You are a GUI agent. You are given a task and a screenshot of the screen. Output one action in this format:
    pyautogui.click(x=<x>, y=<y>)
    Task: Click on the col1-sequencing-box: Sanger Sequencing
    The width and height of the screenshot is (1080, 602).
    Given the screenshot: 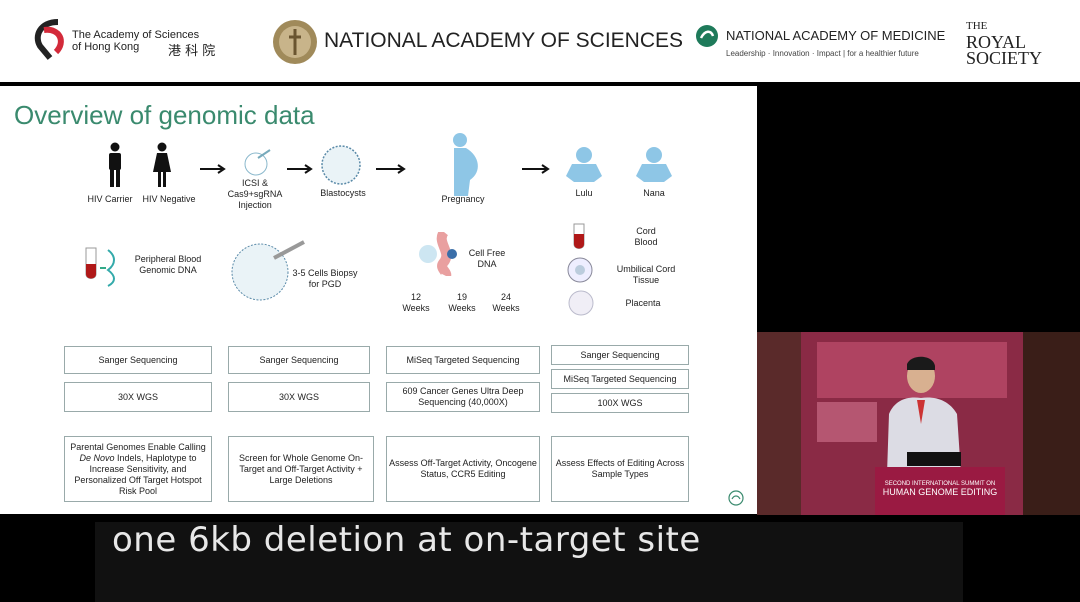 What is the action you would take?
    pyautogui.click(x=138, y=360)
    